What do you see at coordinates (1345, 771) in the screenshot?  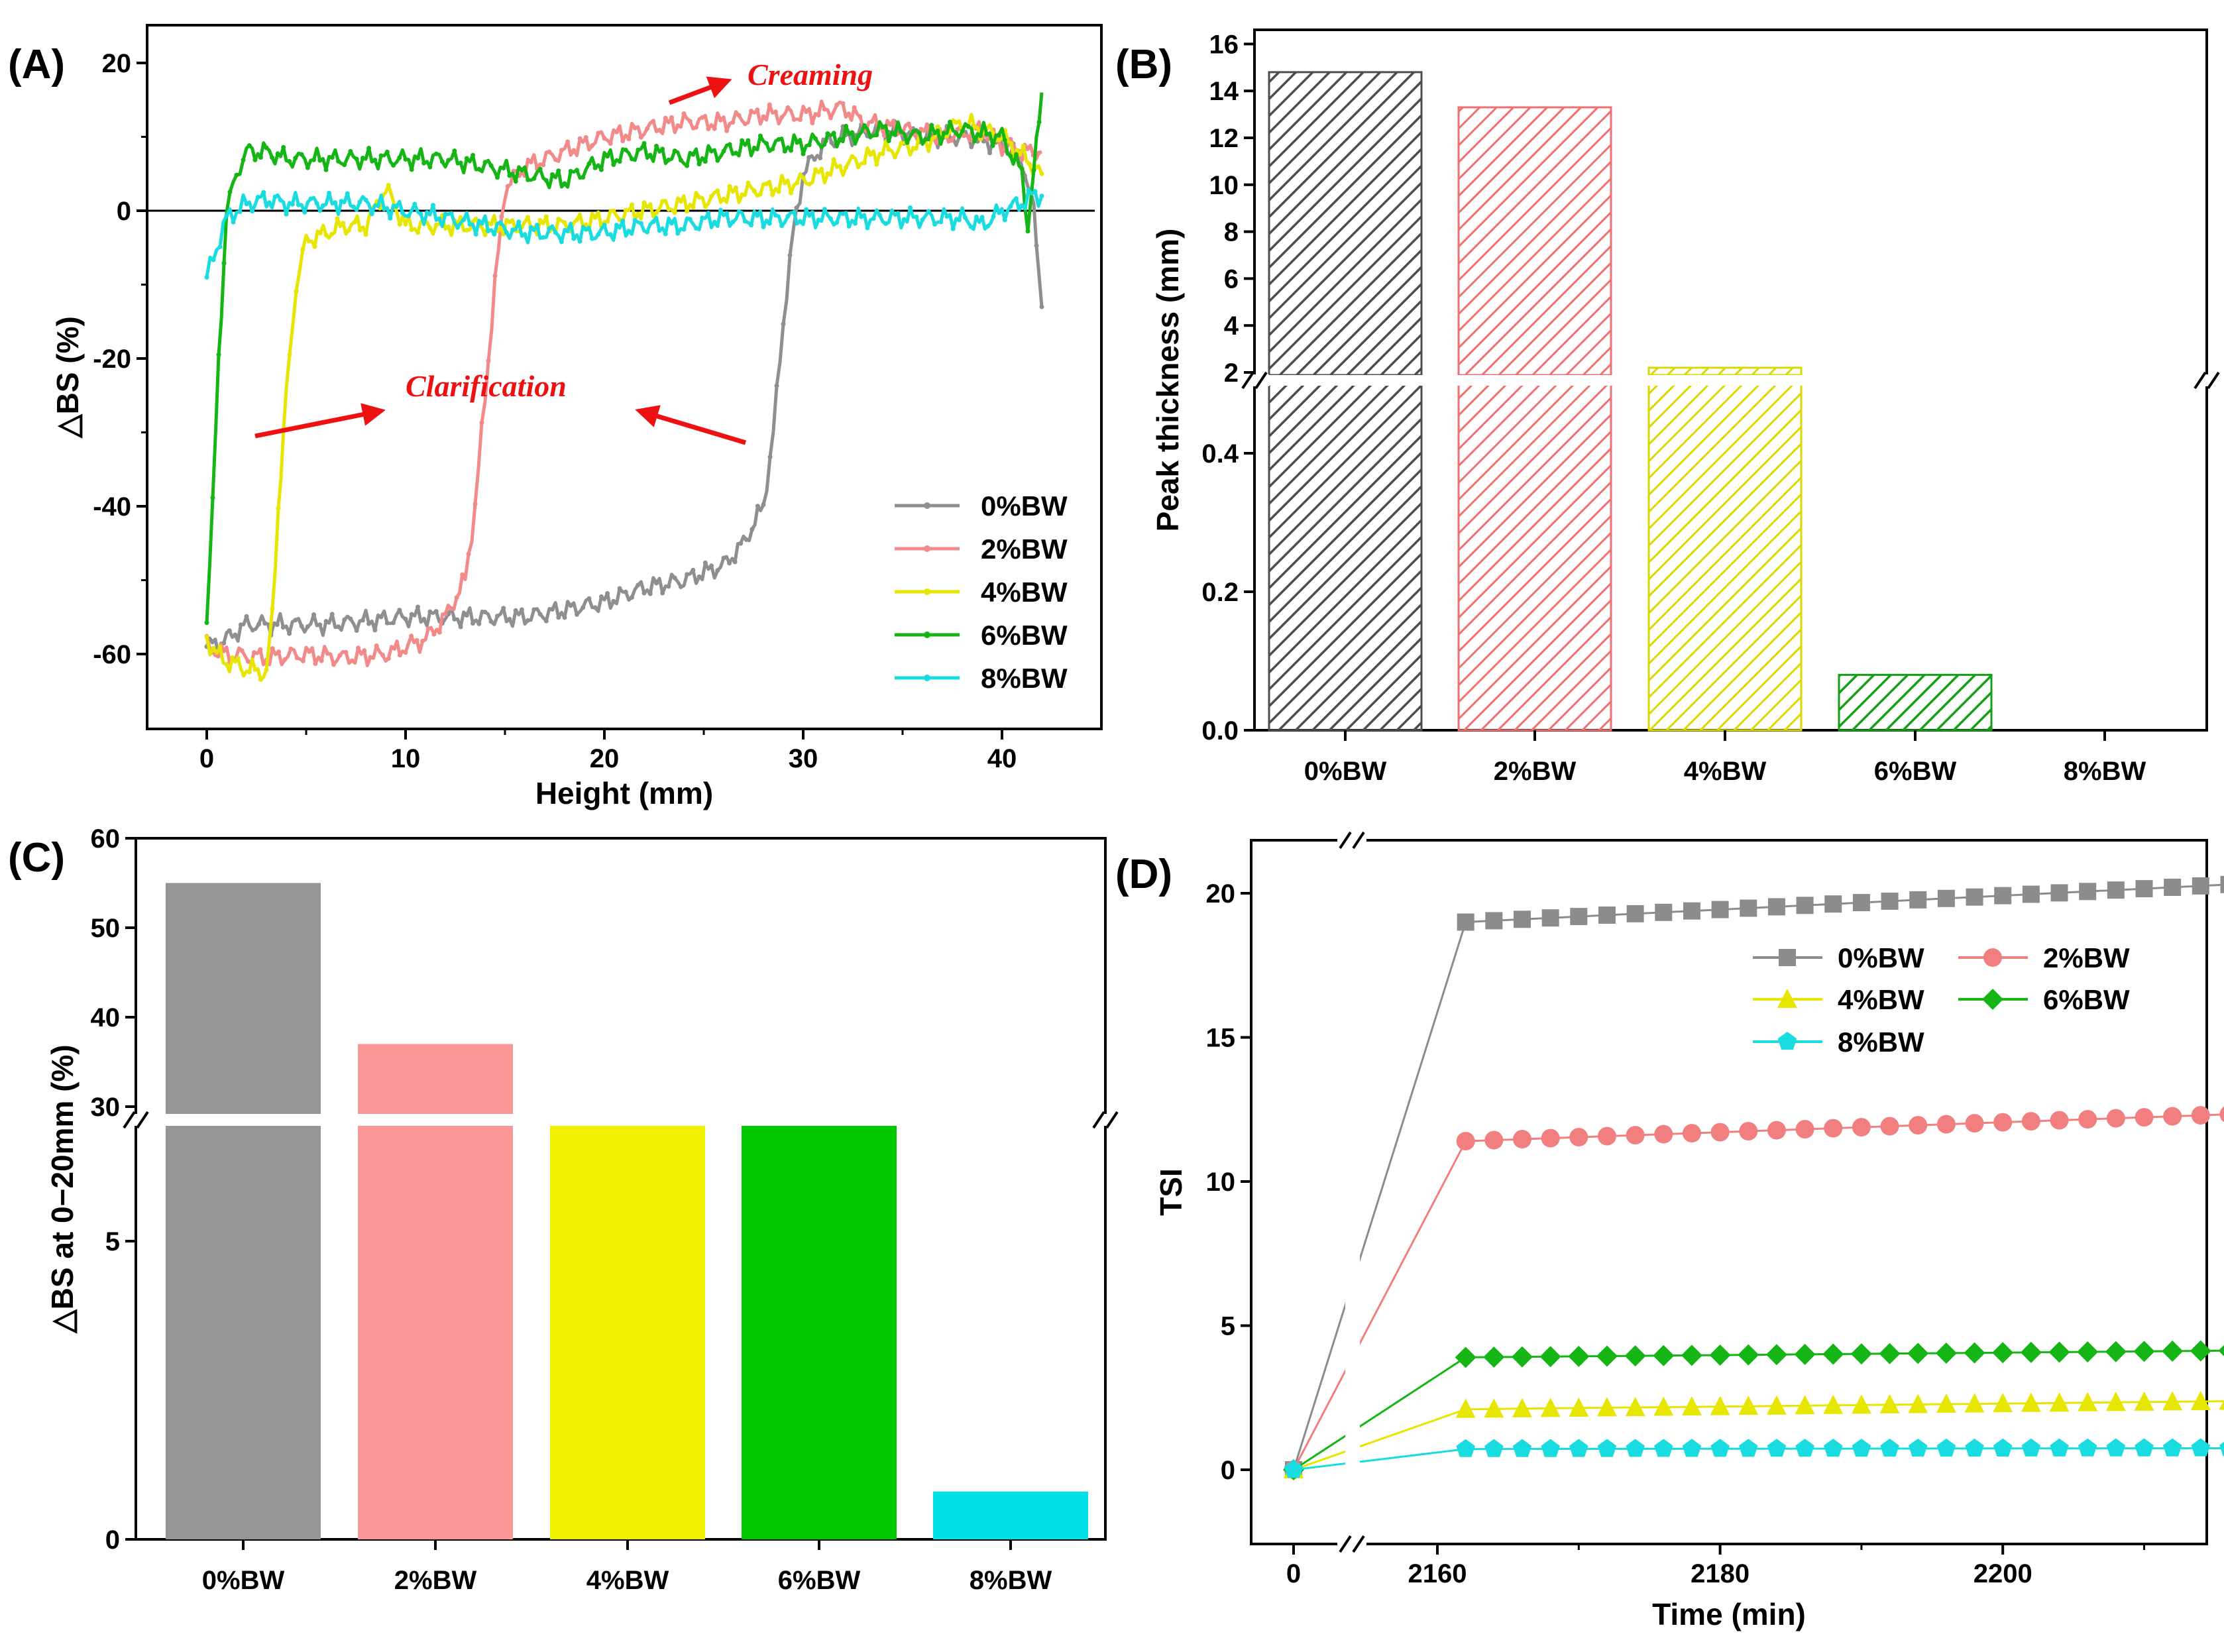 I see `x-tick-label: 0%BW` at bounding box center [1345, 771].